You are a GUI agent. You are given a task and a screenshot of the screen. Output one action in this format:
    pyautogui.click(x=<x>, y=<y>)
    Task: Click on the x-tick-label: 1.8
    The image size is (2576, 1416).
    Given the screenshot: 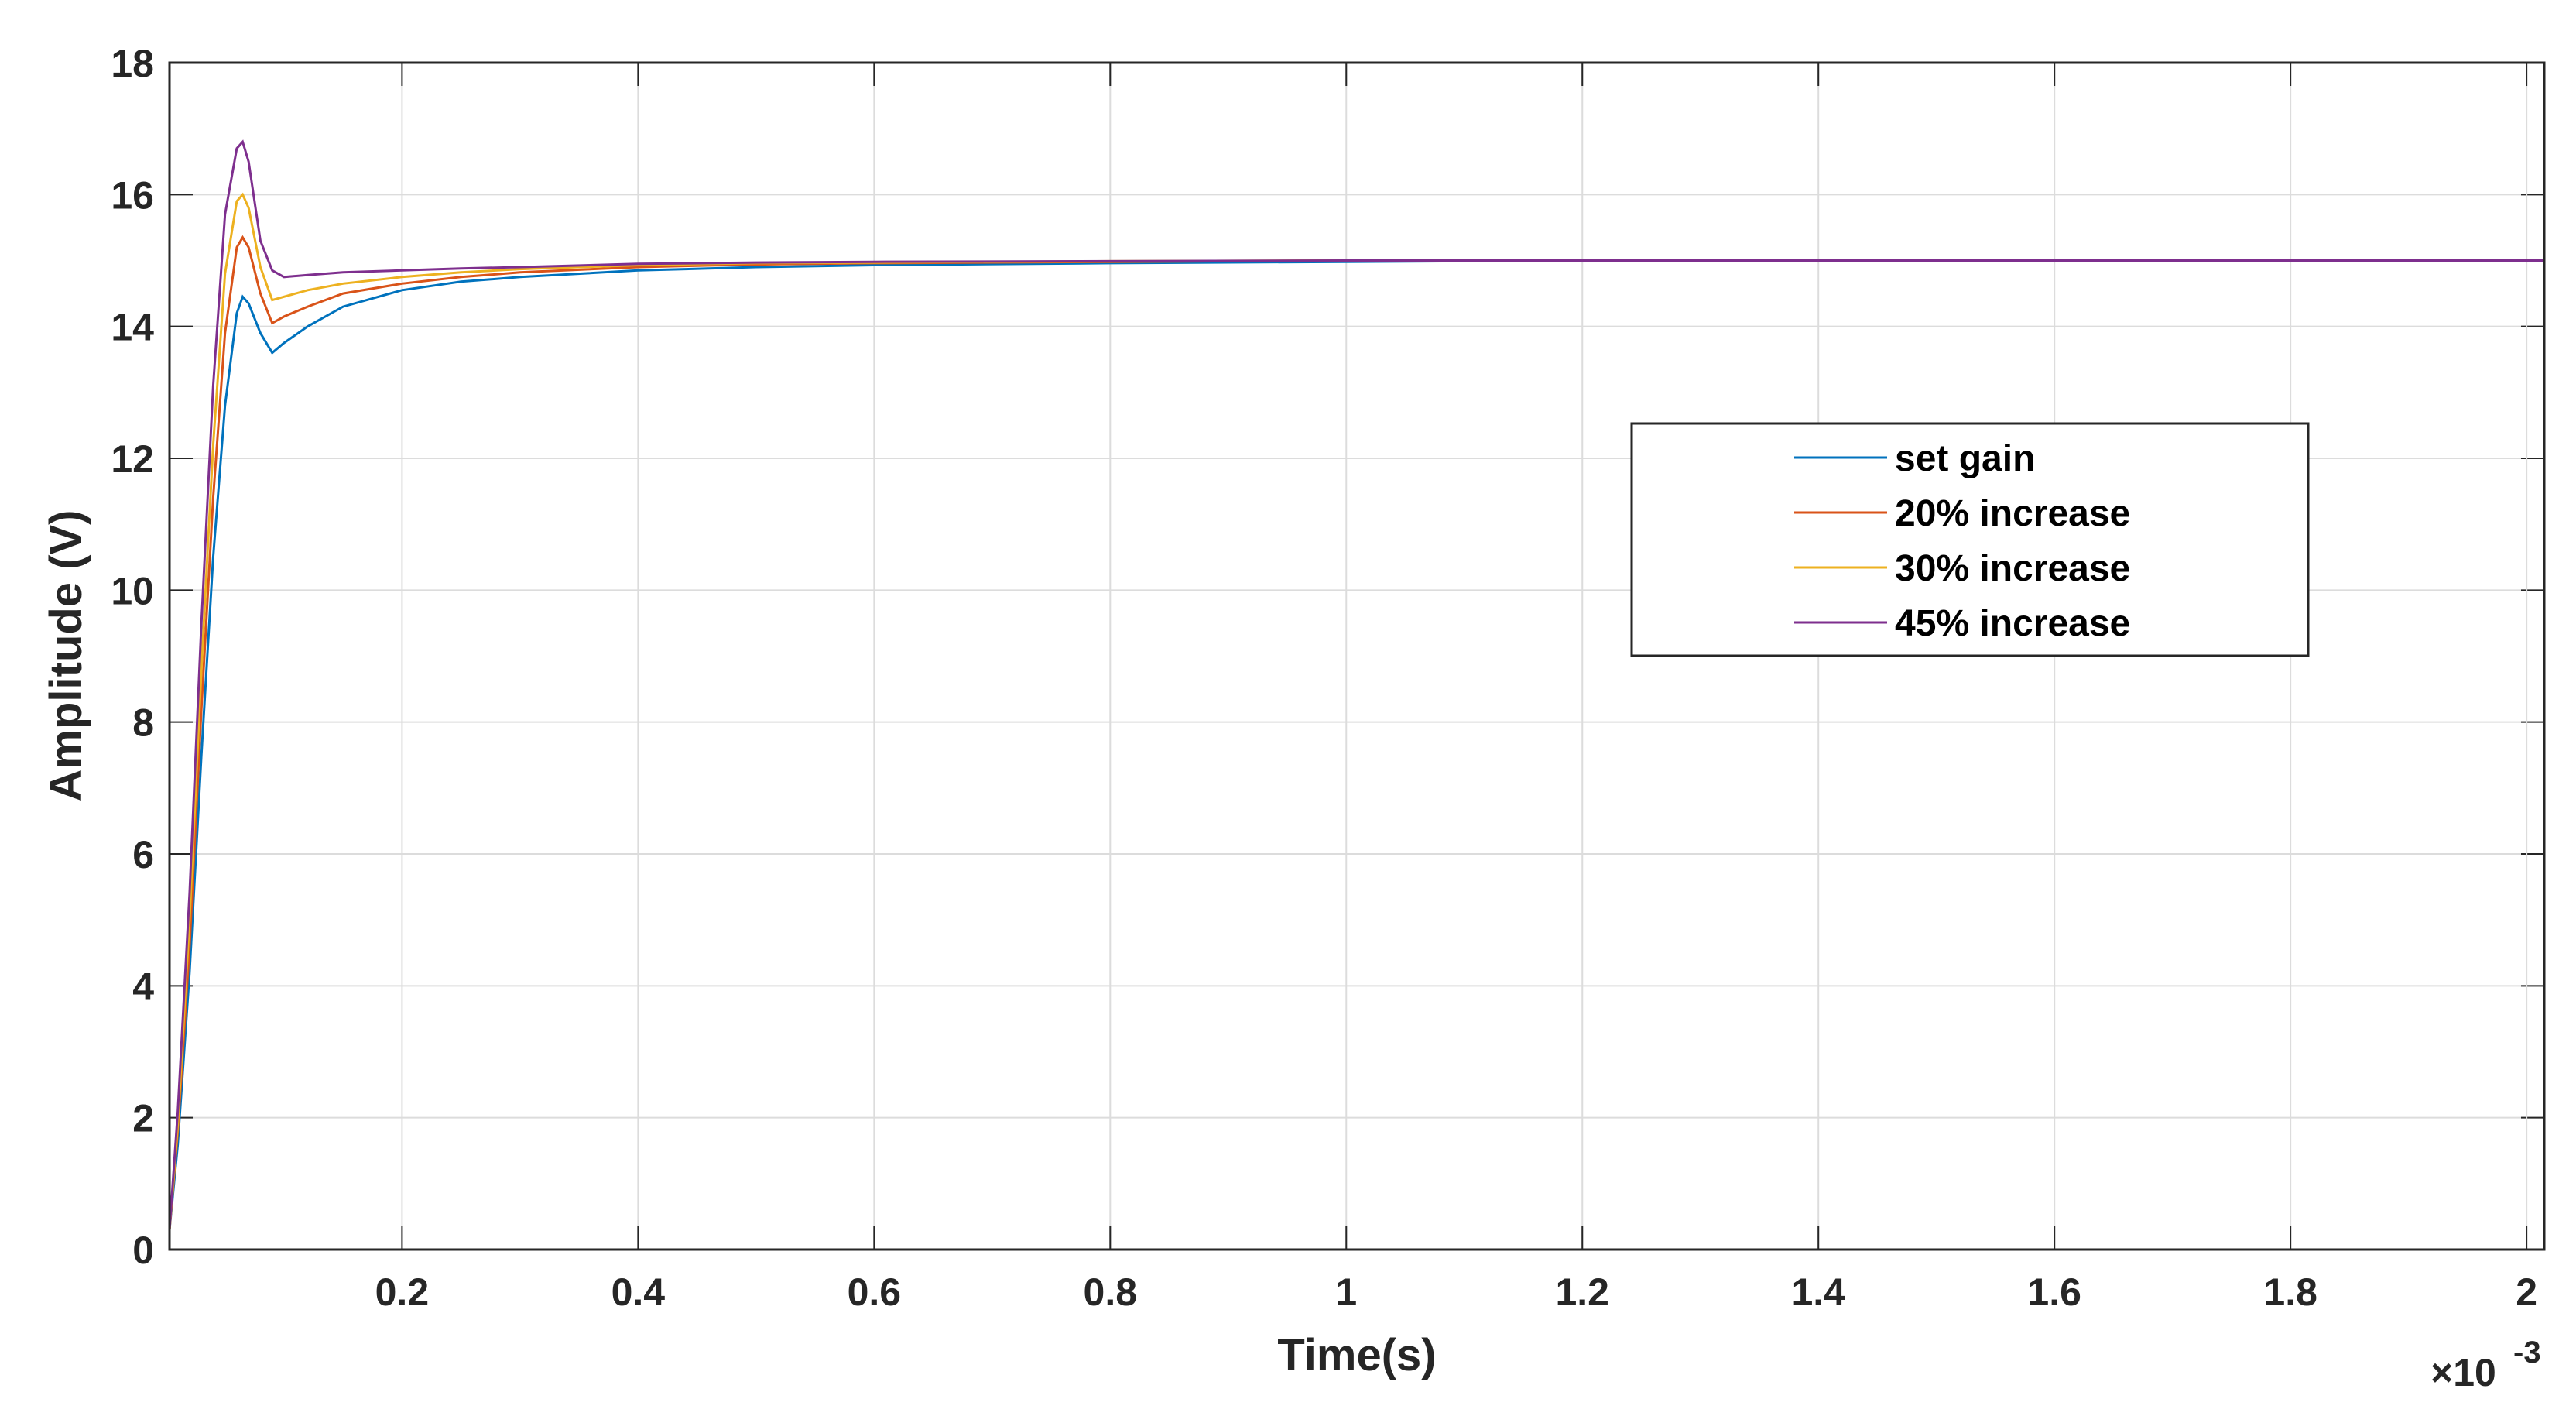 What is the action you would take?
    pyautogui.click(x=2290, y=1292)
    